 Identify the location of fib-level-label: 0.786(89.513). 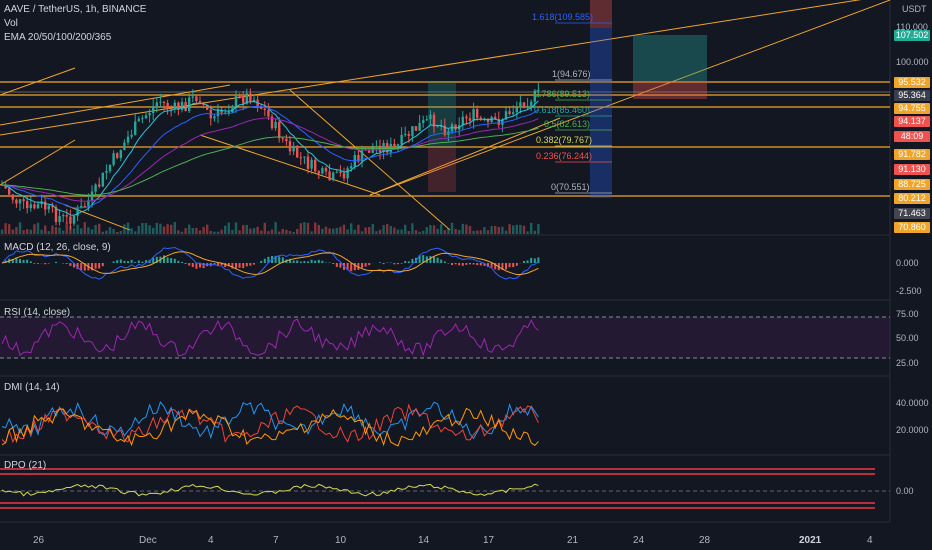
(562, 94).